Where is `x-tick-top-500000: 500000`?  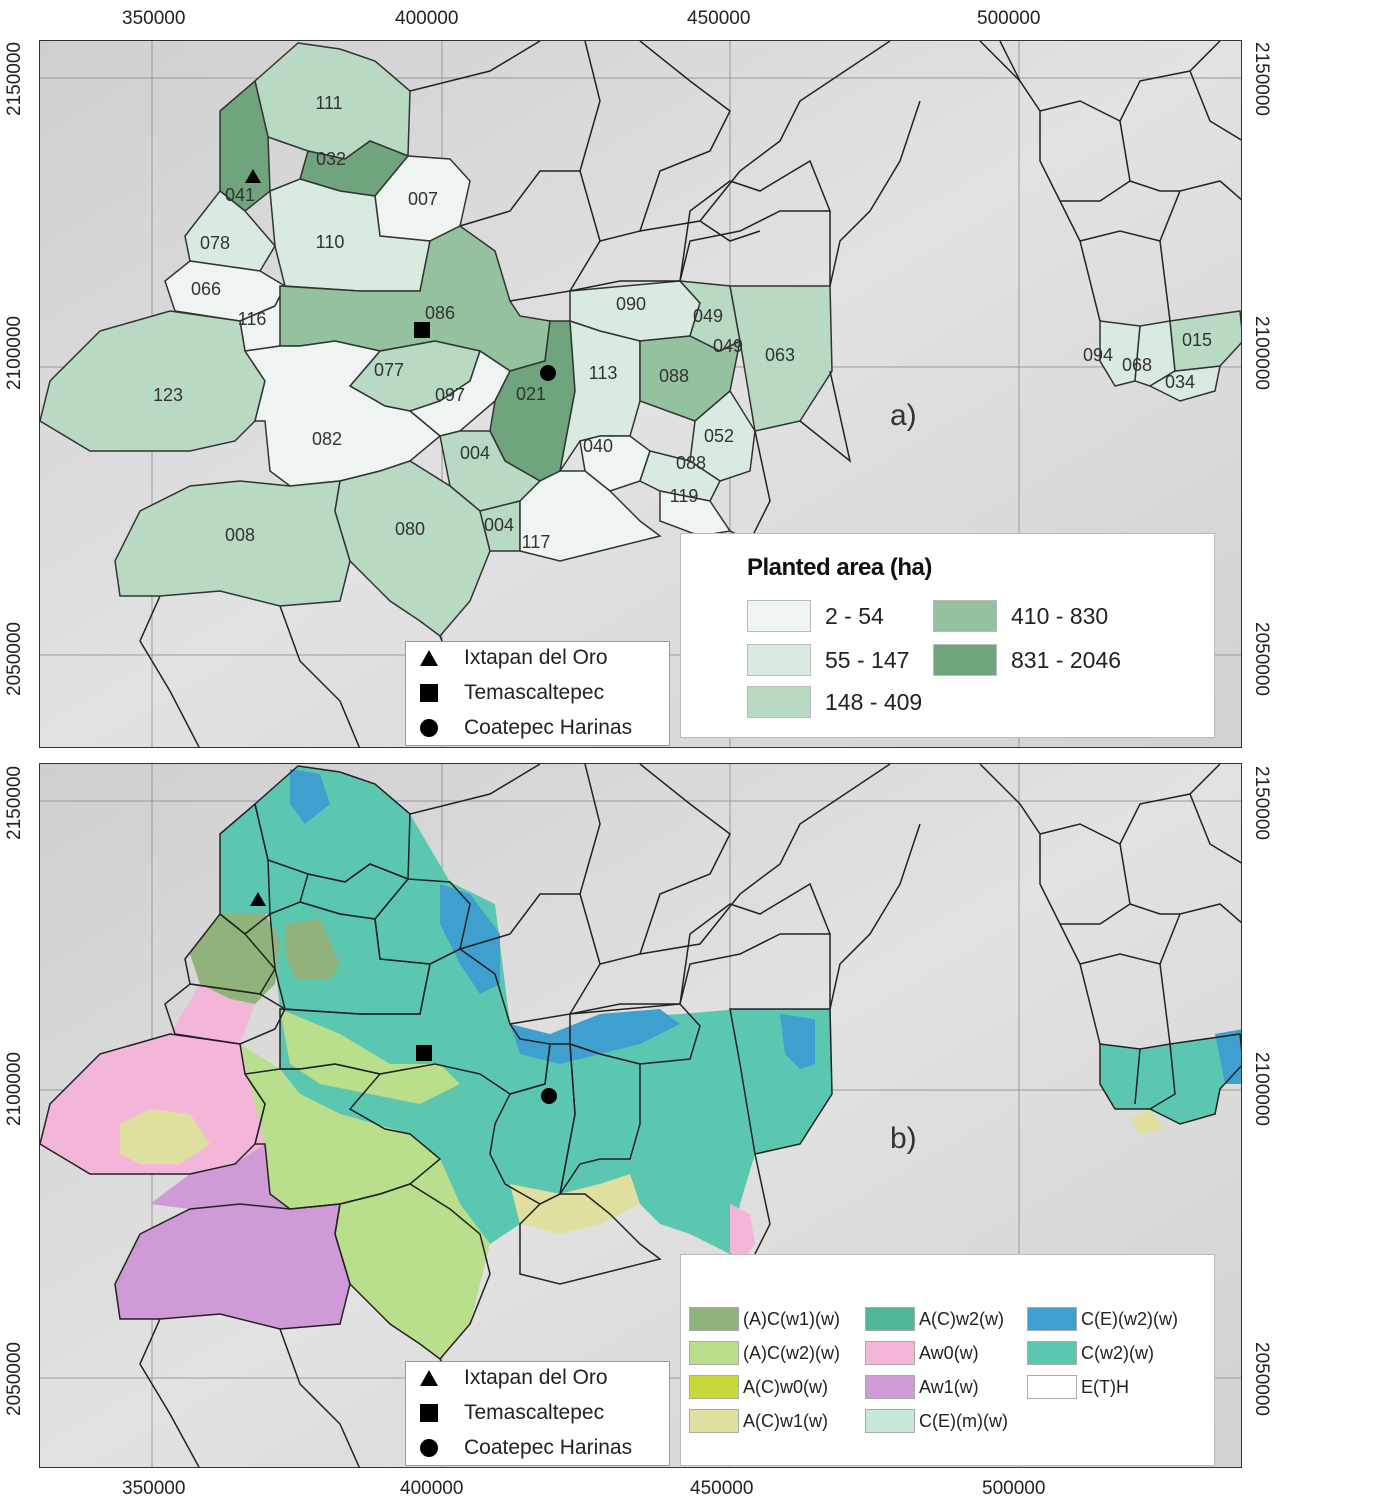 x-tick-top-500000: 500000 is located at coordinates (1009, 18).